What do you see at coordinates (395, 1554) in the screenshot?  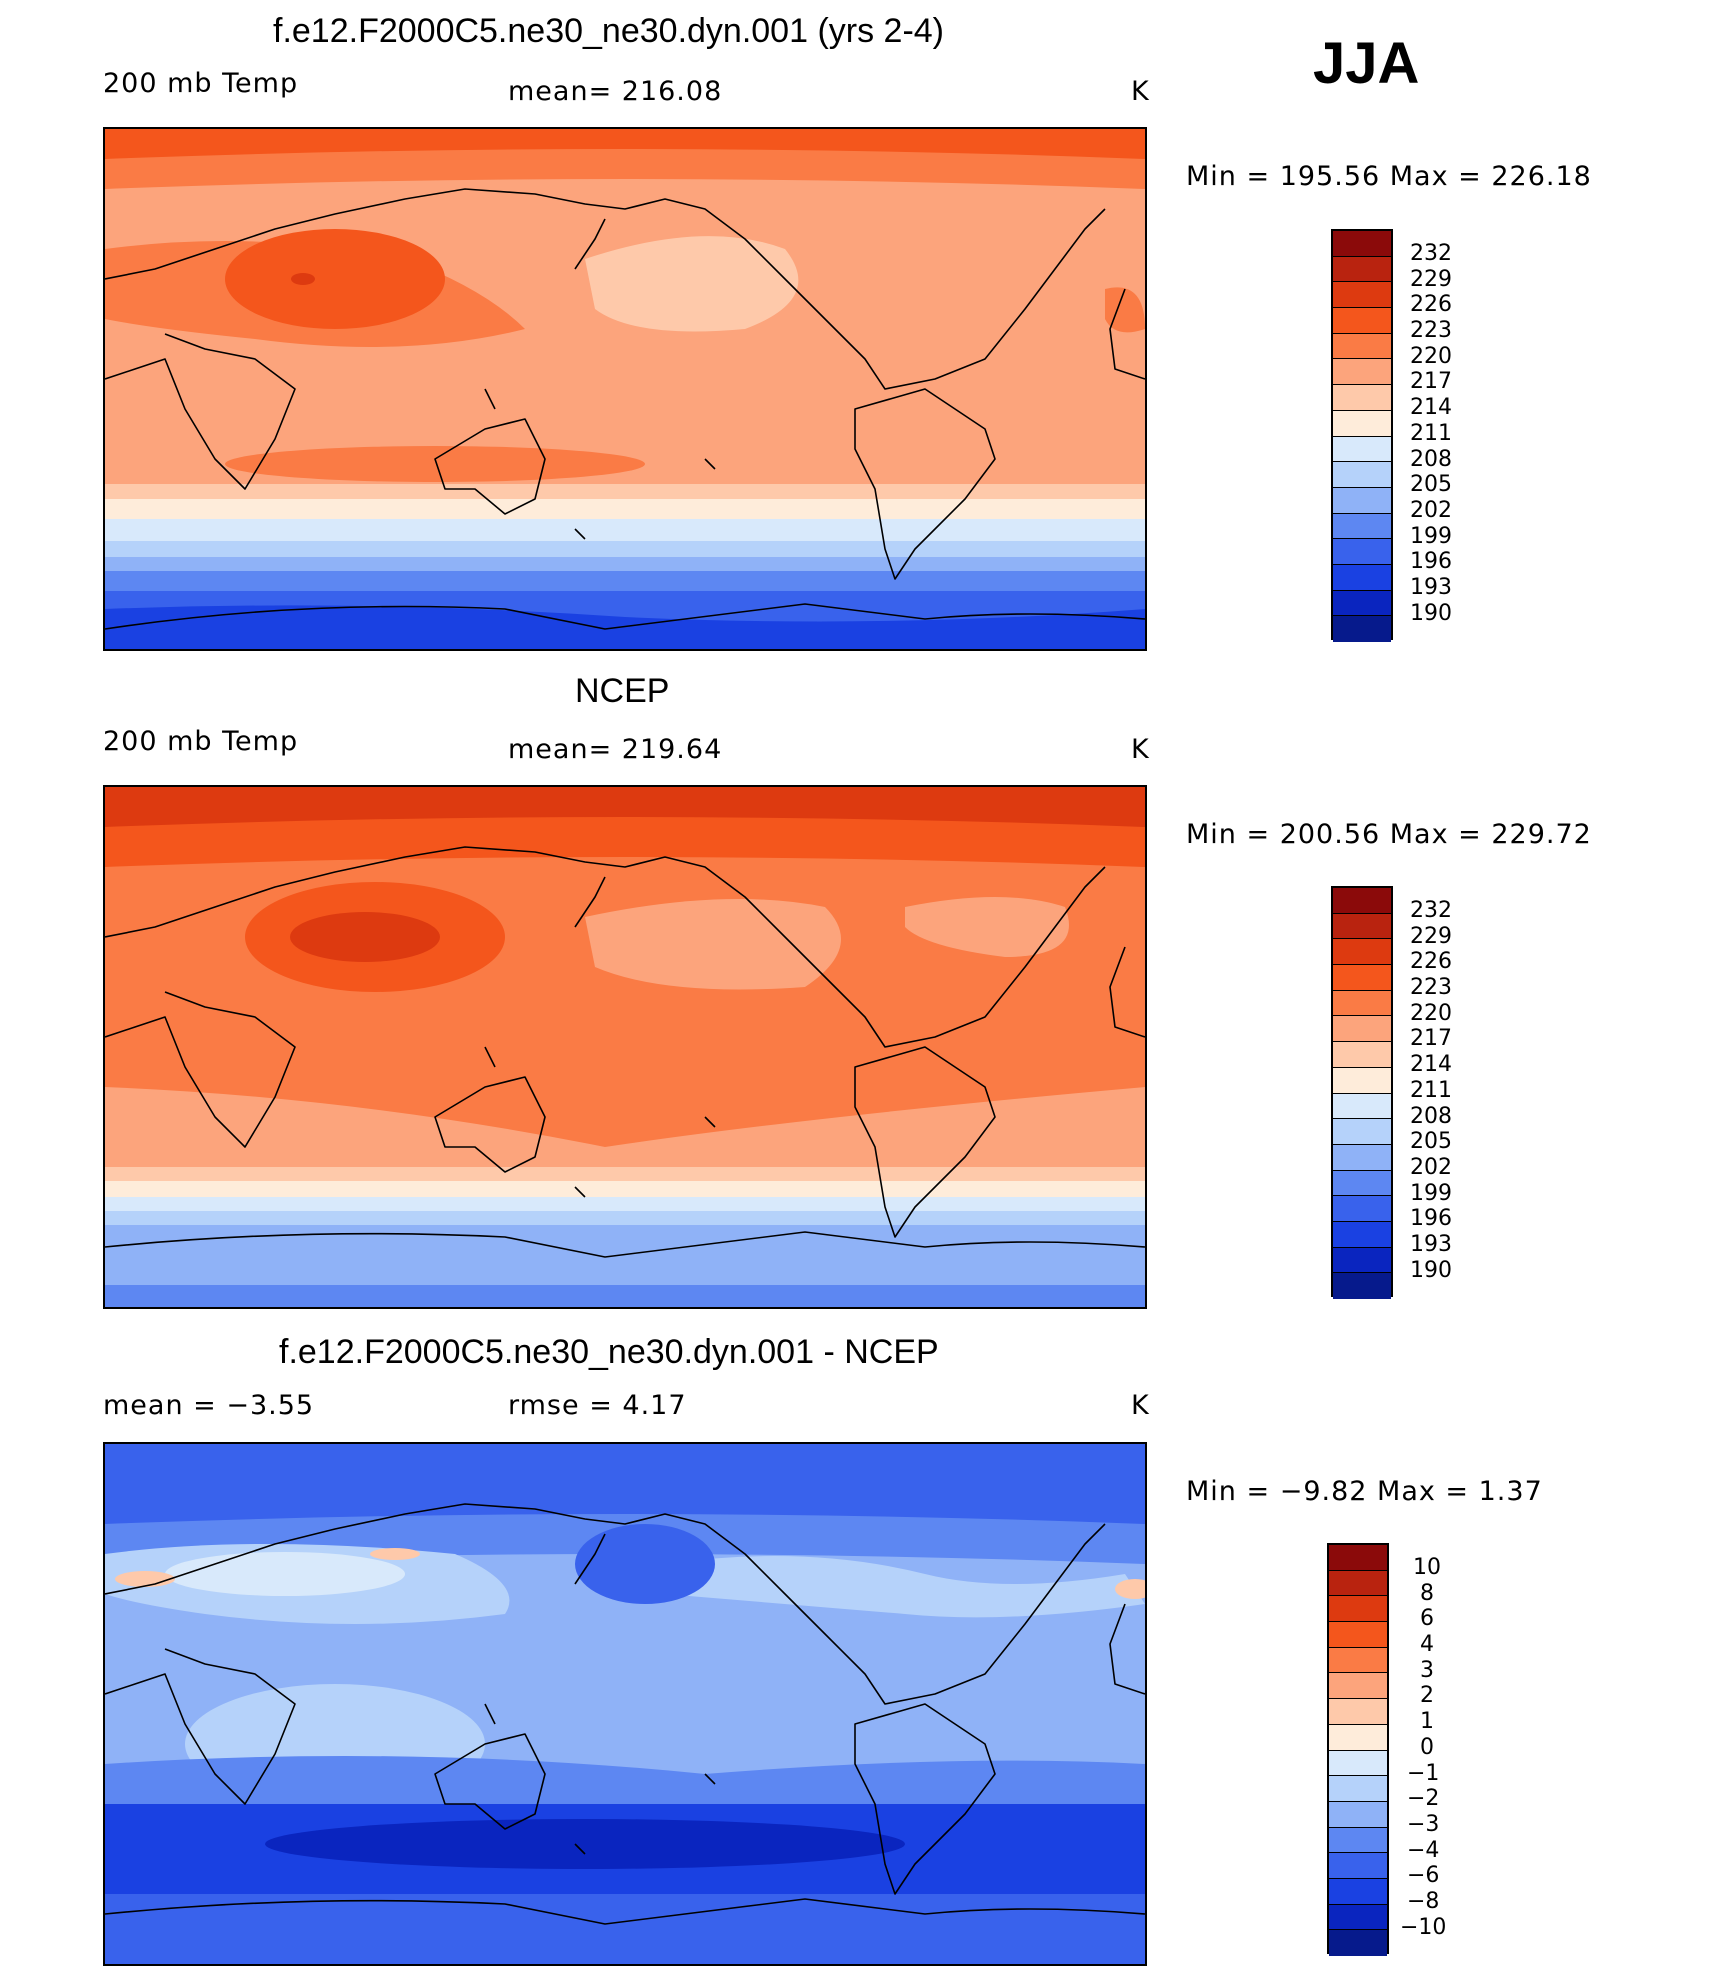 I see `diff-asia-positive` at bounding box center [395, 1554].